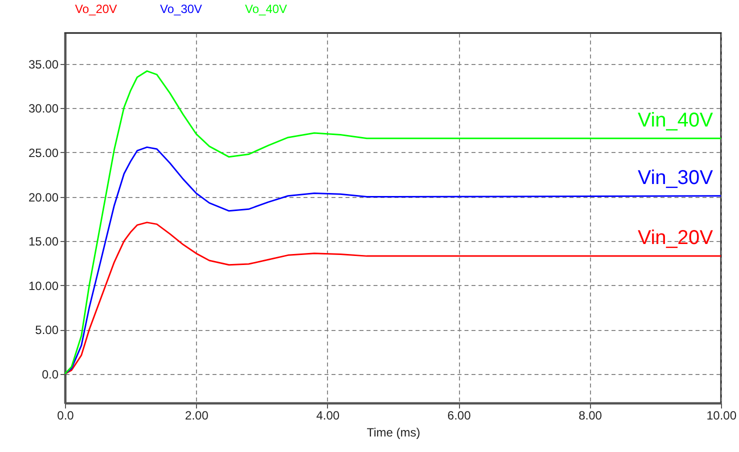  Describe the element at coordinates (43, 64) in the screenshot. I see `y-tick-label: 35.00` at that location.